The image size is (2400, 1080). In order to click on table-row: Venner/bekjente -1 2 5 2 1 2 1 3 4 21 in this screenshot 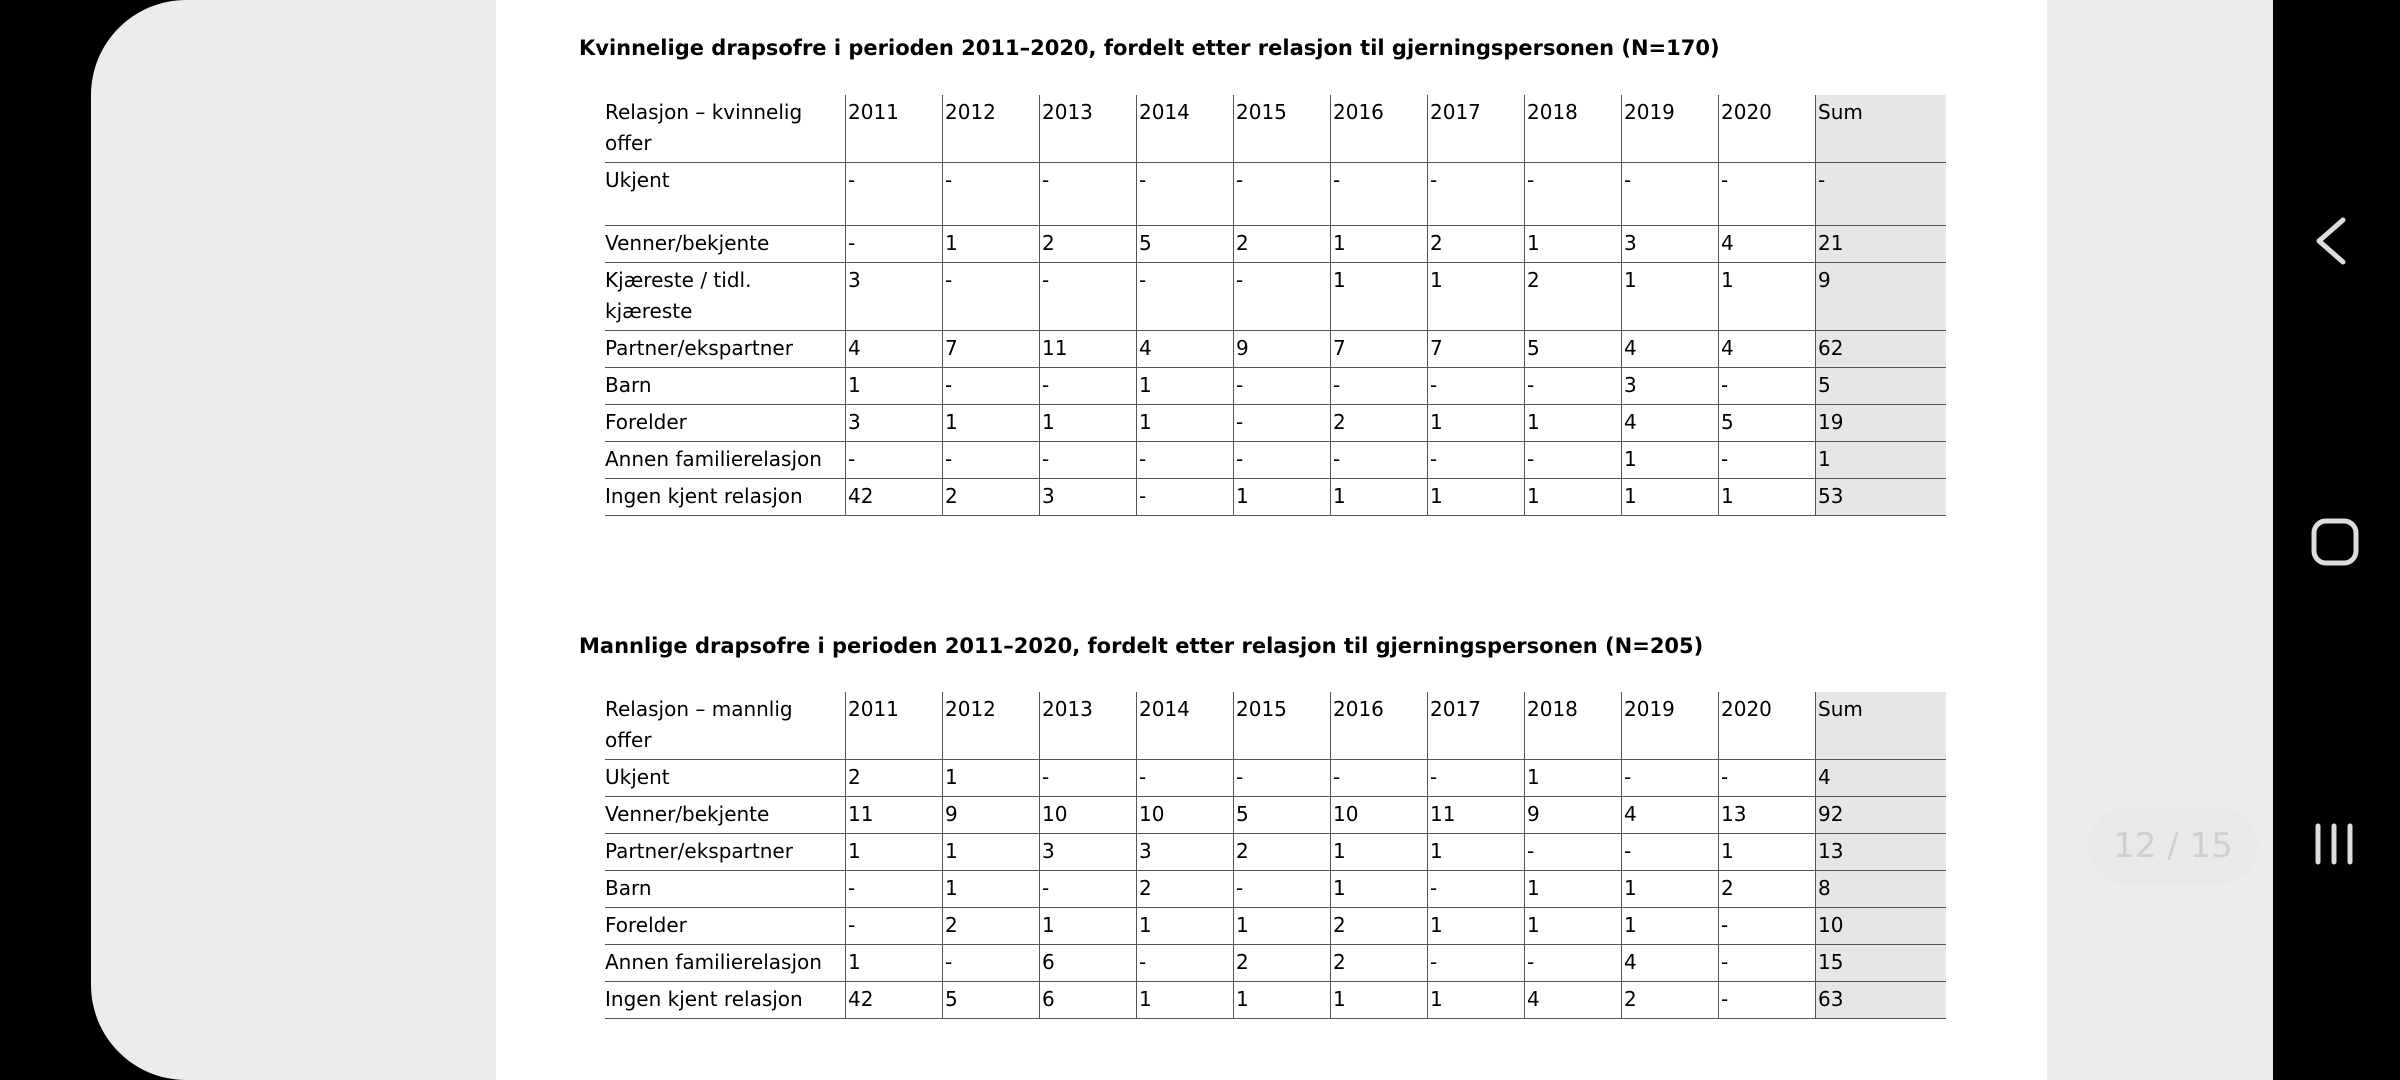, I will do `click(1275, 244)`.